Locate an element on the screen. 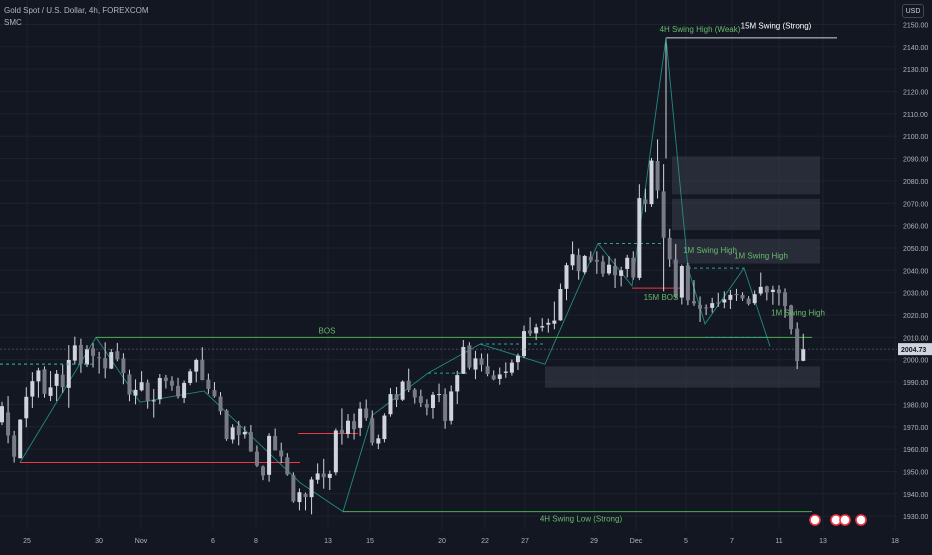 This screenshot has width=932, height=555. y-tick-label: 2030.00 is located at coordinates (915, 294).